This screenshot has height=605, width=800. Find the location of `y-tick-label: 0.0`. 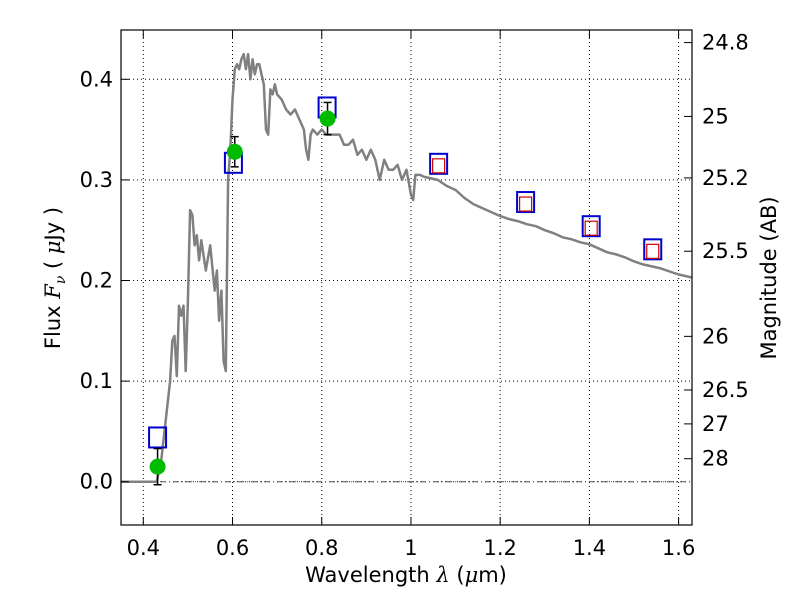

y-tick-label: 0.0 is located at coordinates (96, 482).